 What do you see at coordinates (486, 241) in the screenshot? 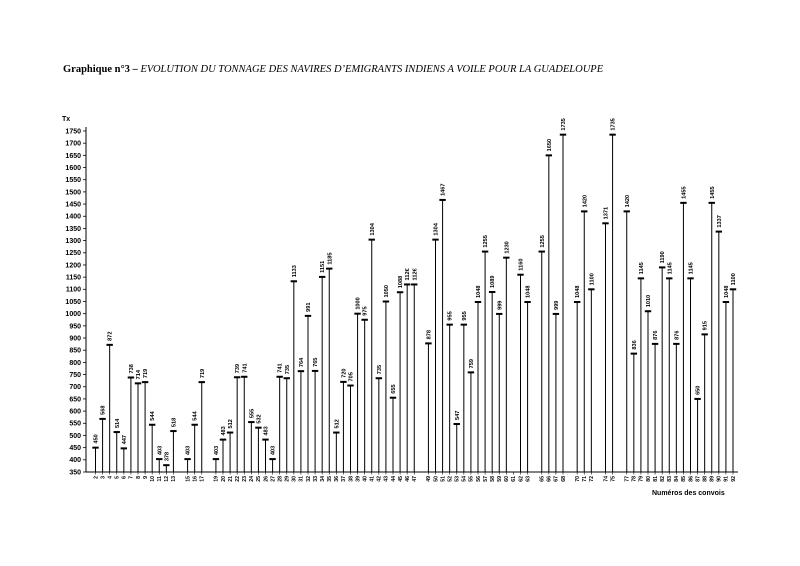
I see `data-label-57: 1255` at bounding box center [486, 241].